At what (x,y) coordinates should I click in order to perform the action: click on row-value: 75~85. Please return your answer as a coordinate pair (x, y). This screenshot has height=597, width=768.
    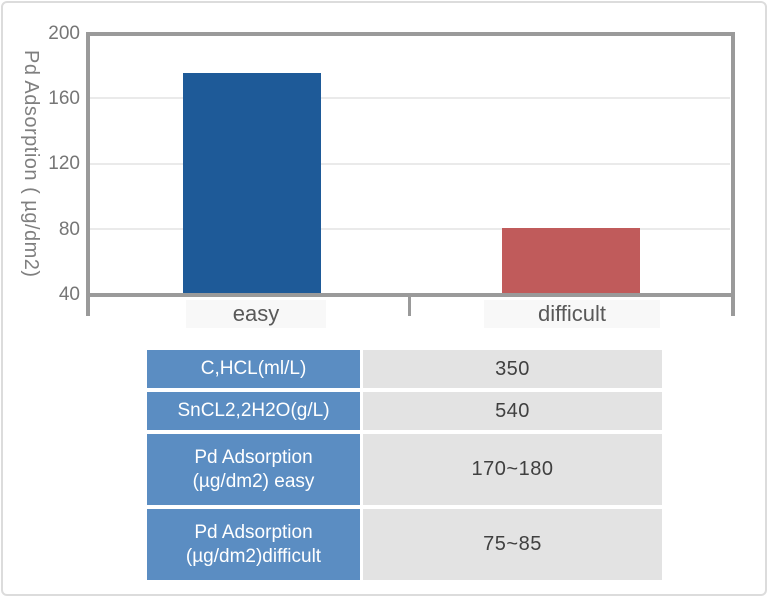
    Looking at the image, I should click on (512, 544).